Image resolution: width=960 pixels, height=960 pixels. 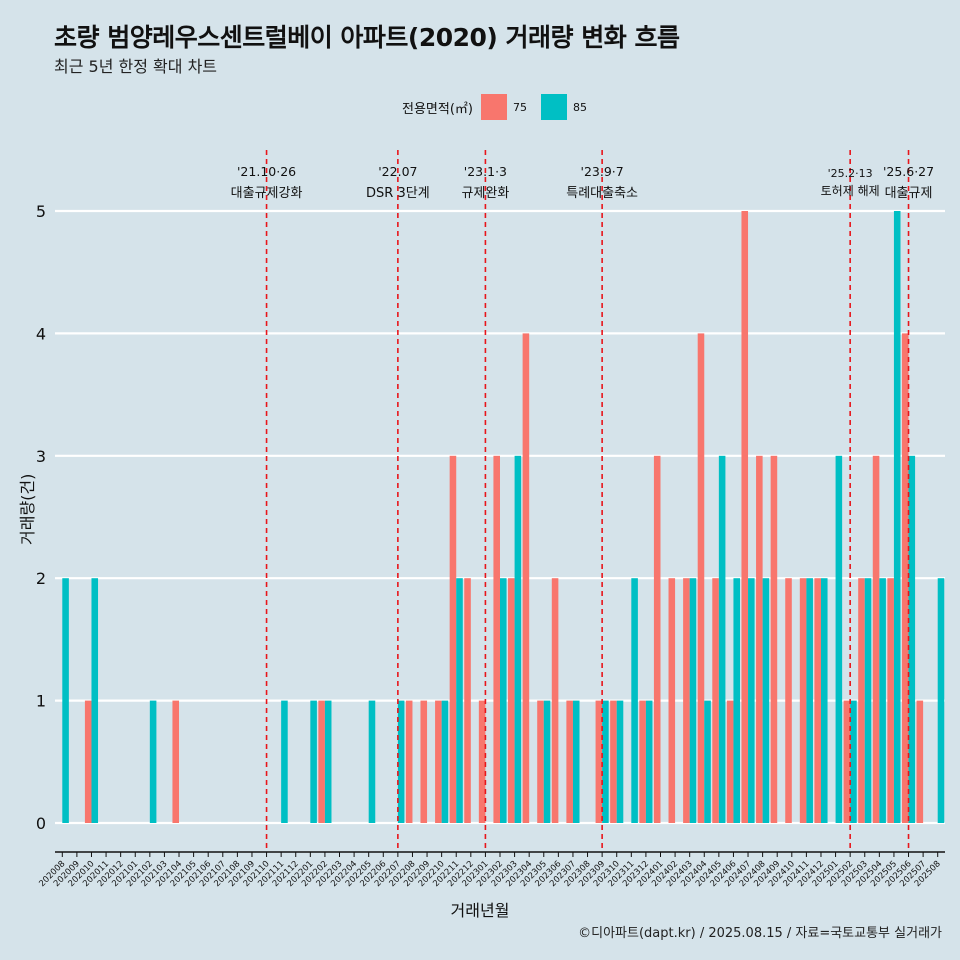 I want to click on event-date: '23.1·3, so click(x=485, y=171).